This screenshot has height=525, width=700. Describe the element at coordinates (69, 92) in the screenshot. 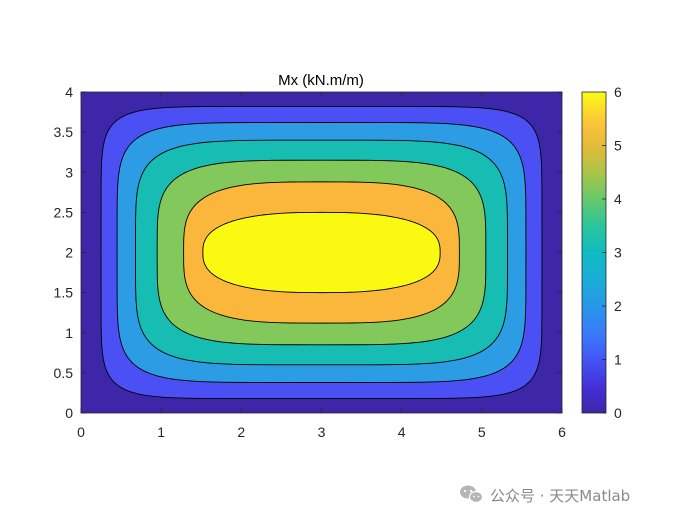

I see `y-tick-label: 4` at that location.